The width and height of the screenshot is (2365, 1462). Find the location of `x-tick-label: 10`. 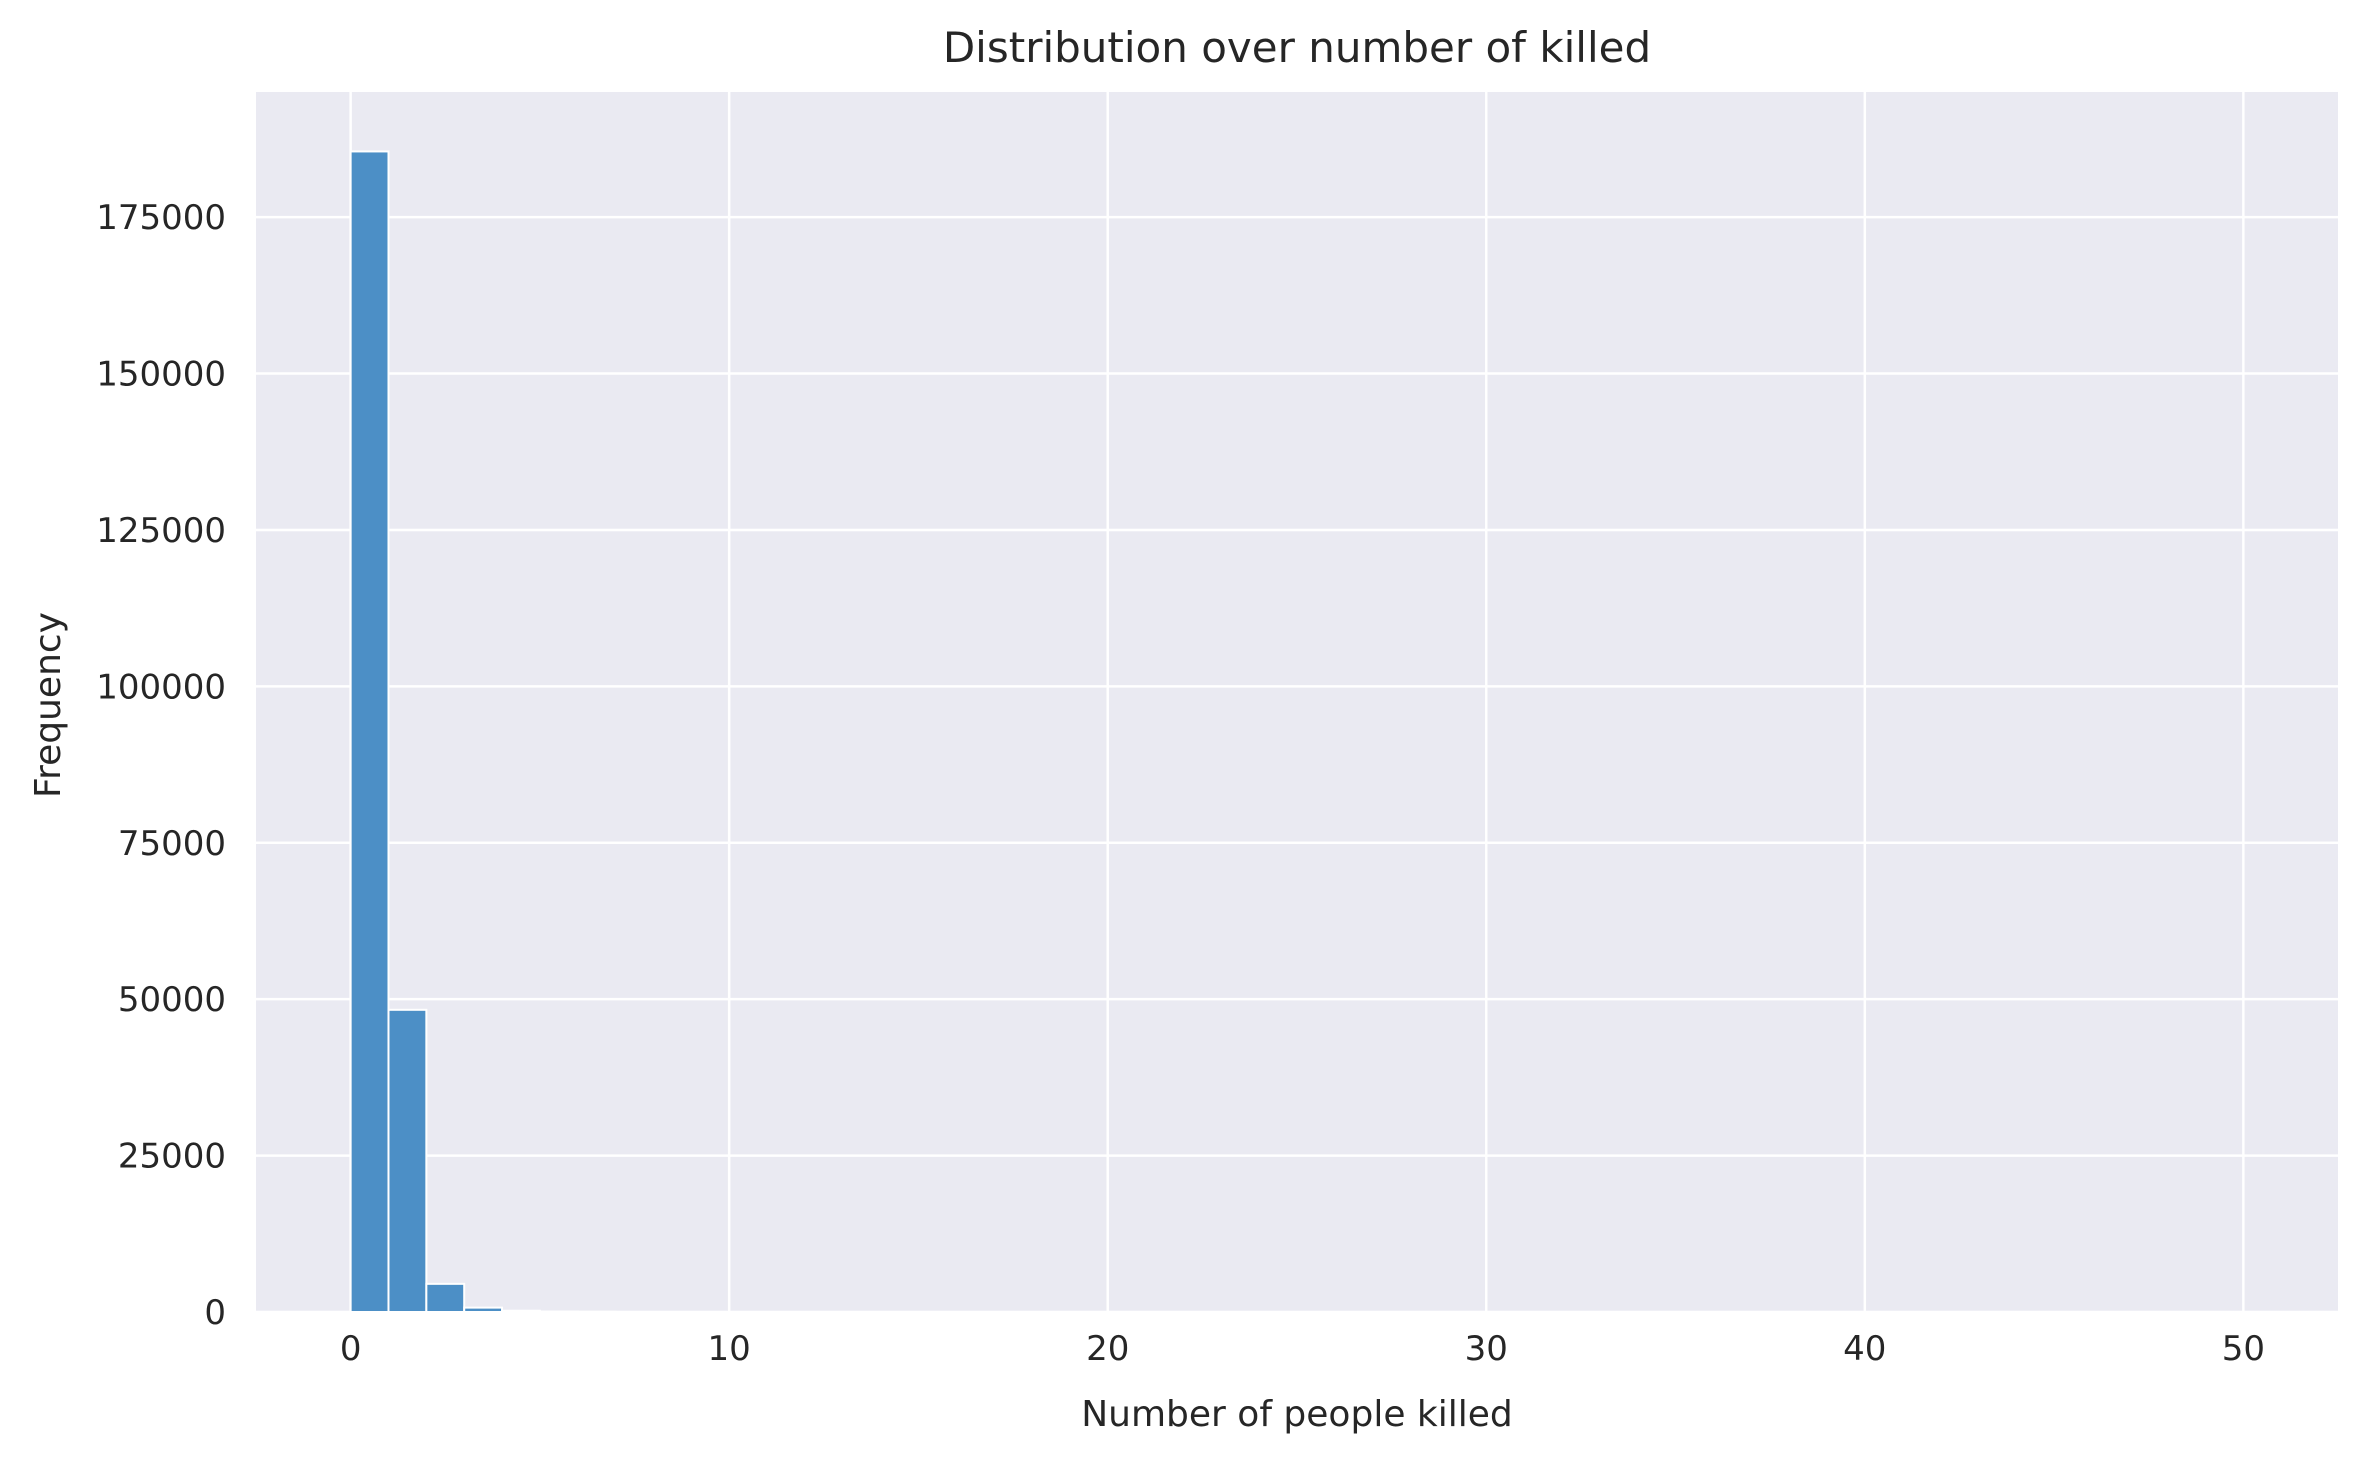

x-tick-label: 10 is located at coordinates (729, 1349).